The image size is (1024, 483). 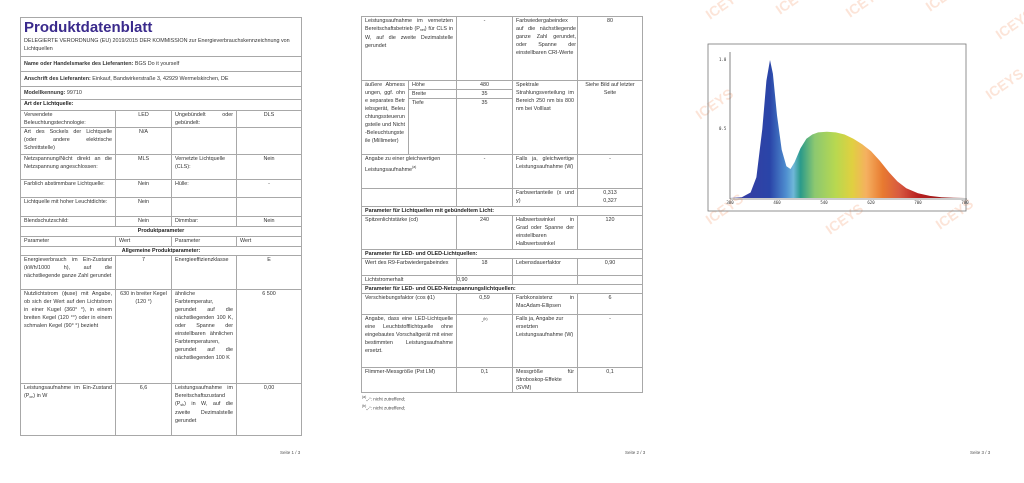 What do you see at coordinates (45, 93) in the screenshot?
I see `model-label: Modellkennung:` at bounding box center [45, 93].